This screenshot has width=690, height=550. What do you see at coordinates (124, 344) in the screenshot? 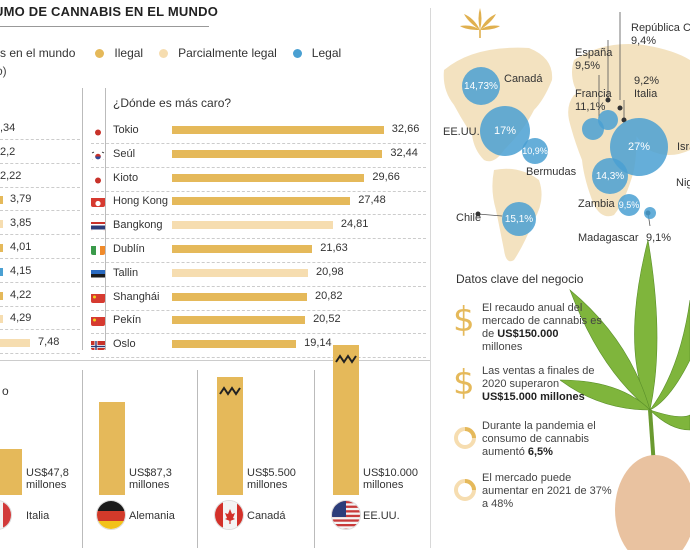
I see `city-name: Oslo` at bounding box center [124, 344].